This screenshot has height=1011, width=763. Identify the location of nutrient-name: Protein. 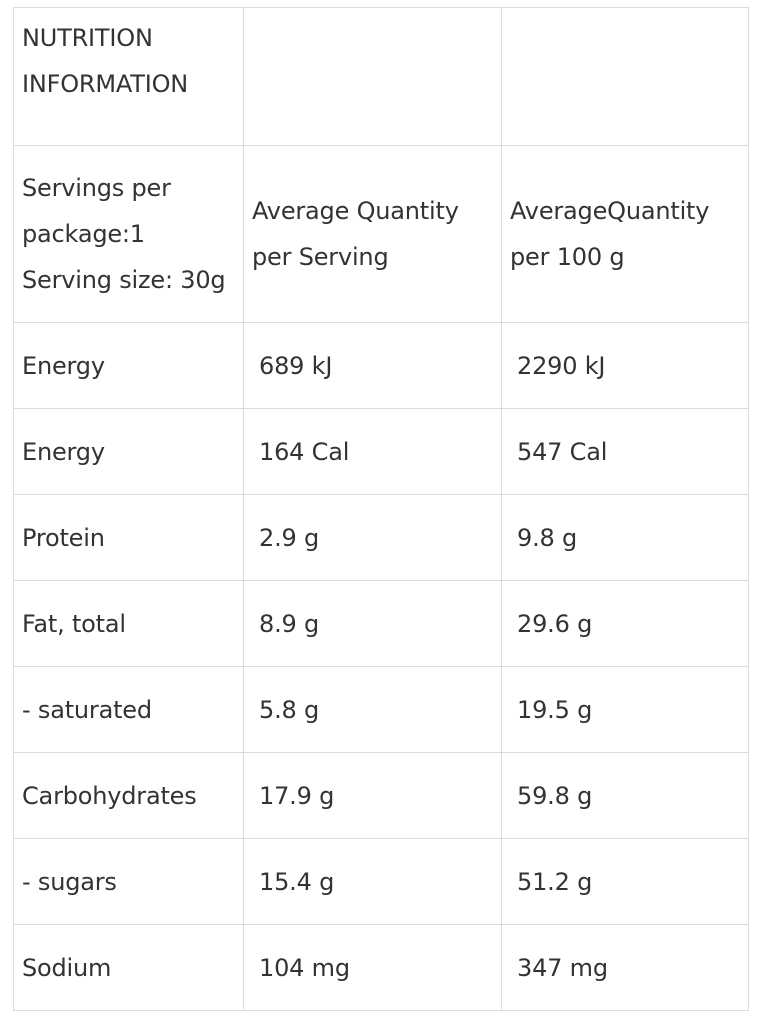
(128, 537).